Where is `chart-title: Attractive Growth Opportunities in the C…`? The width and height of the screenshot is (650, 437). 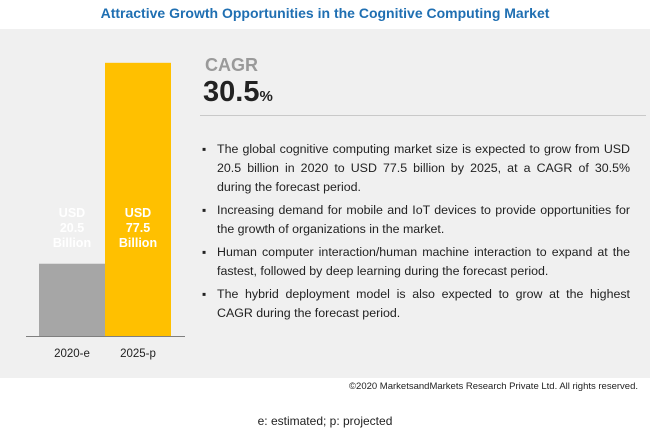 chart-title: Attractive Growth Opportunities in the C… is located at coordinates (325, 13).